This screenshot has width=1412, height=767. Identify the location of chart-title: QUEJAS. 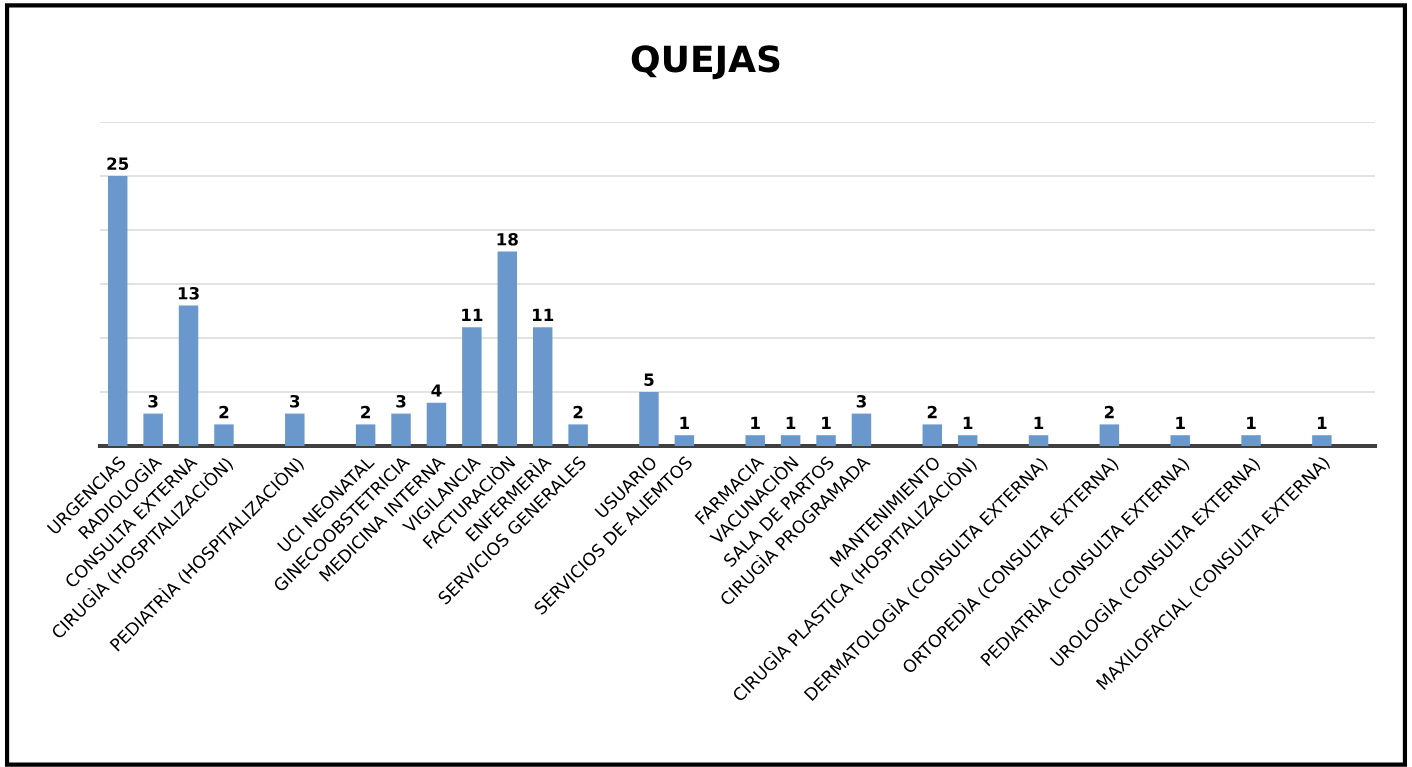
(705, 62).